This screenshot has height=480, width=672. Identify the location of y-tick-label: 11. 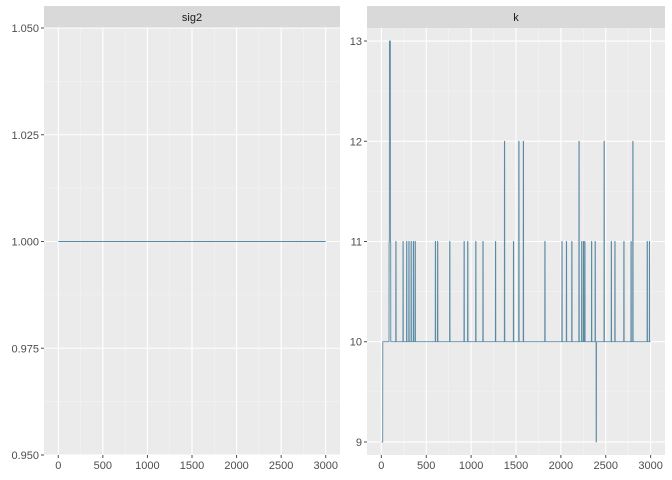
(356, 243).